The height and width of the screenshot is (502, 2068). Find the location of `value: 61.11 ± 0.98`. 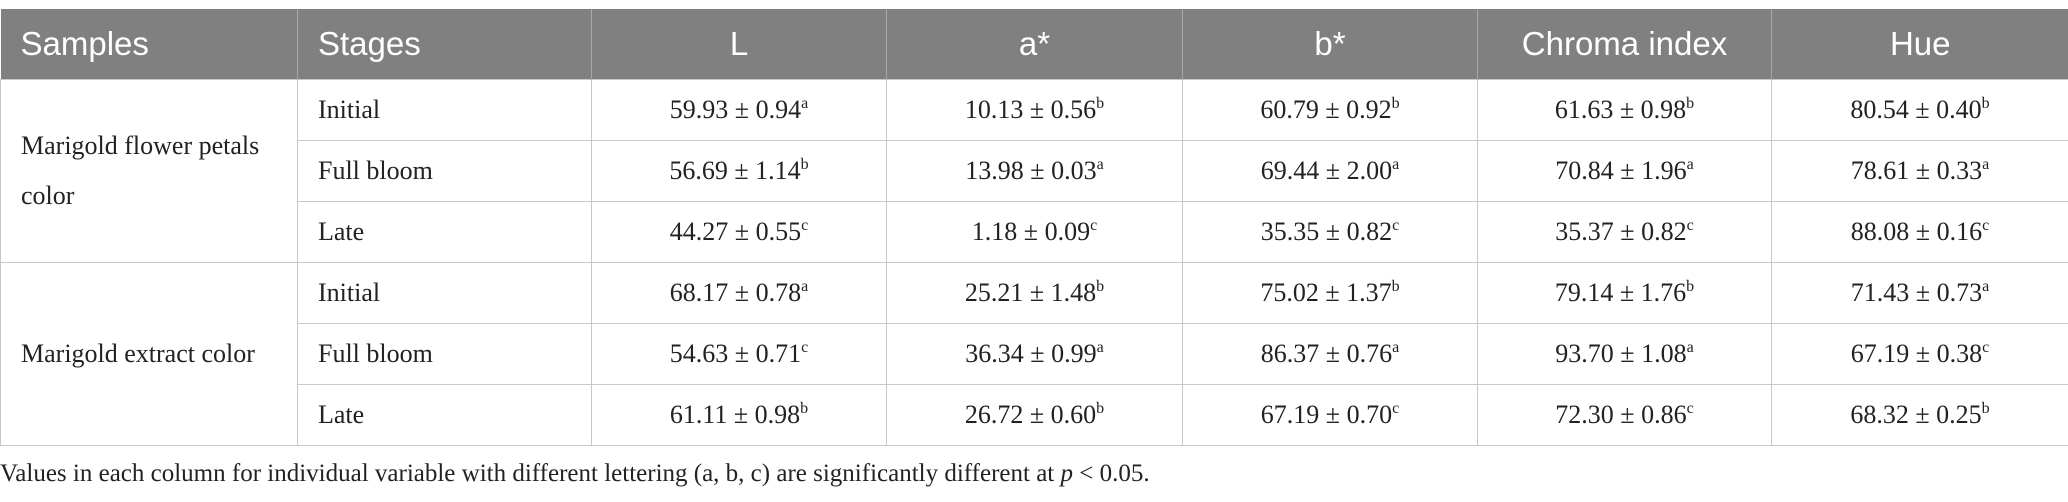

value: 61.11 ± 0.98 is located at coordinates (735, 414).